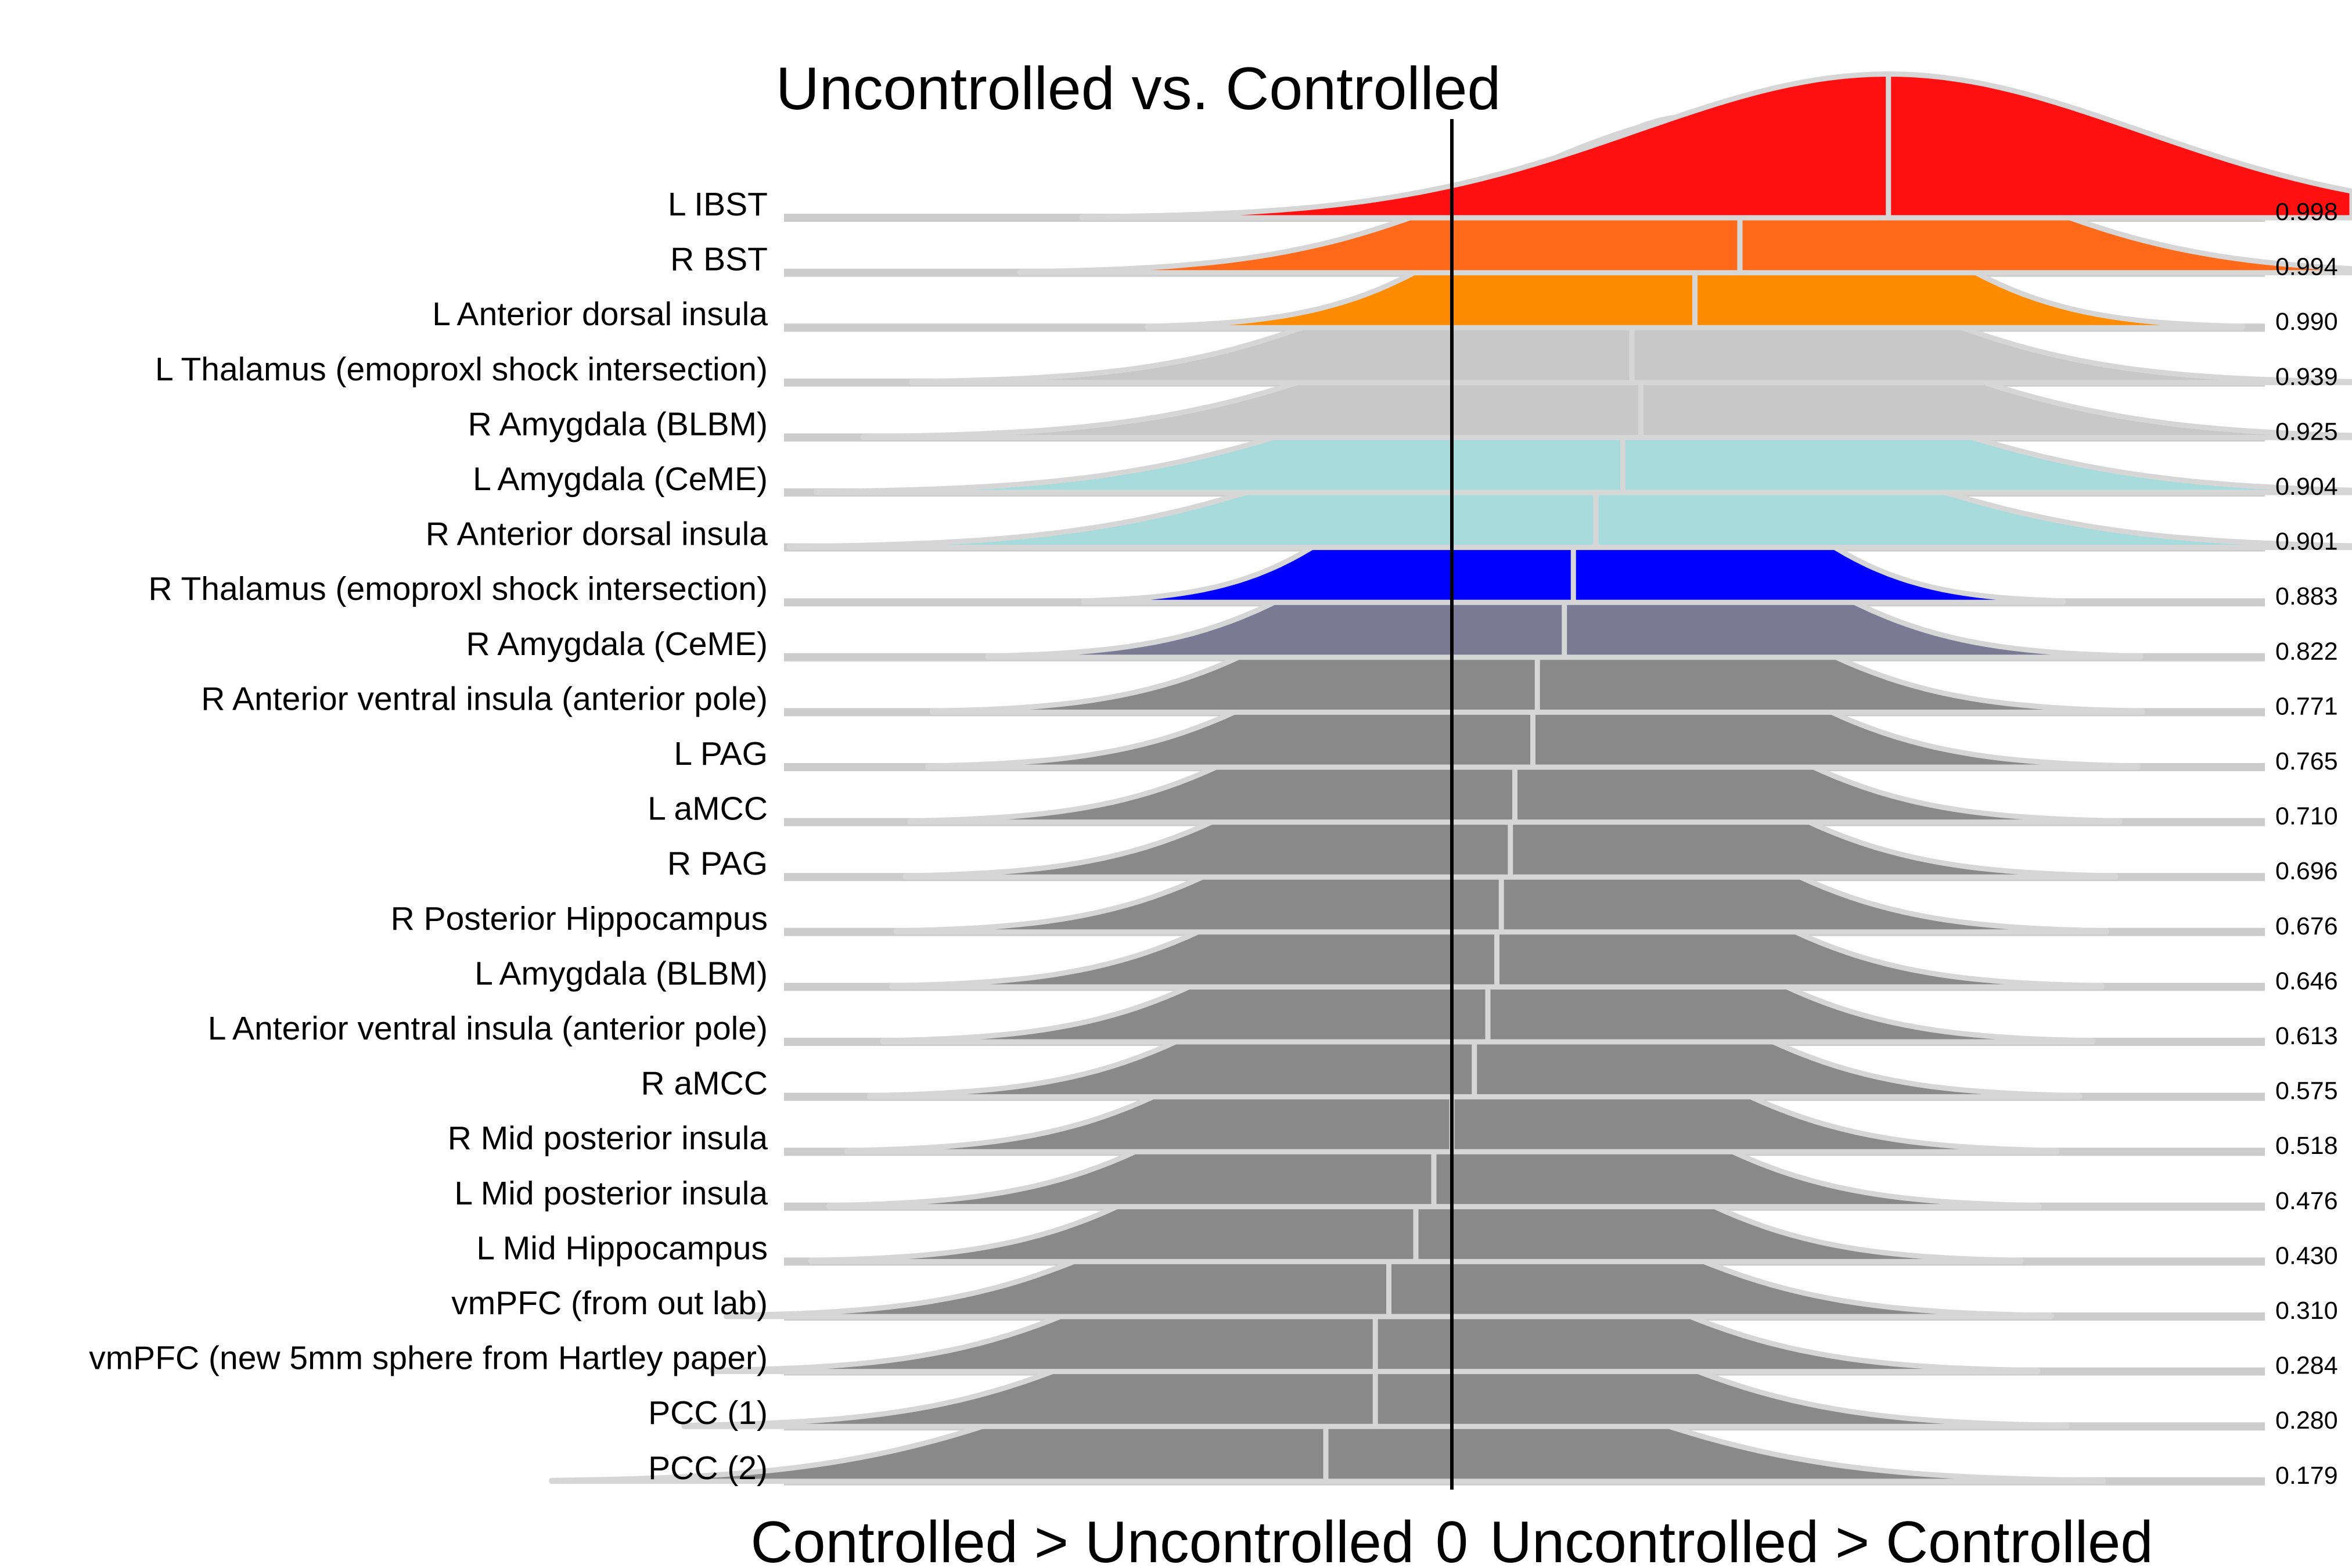 The image size is (2352, 1568). Describe the element at coordinates (708, 1468) in the screenshot. I see `region-label: PCC (2)` at that location.